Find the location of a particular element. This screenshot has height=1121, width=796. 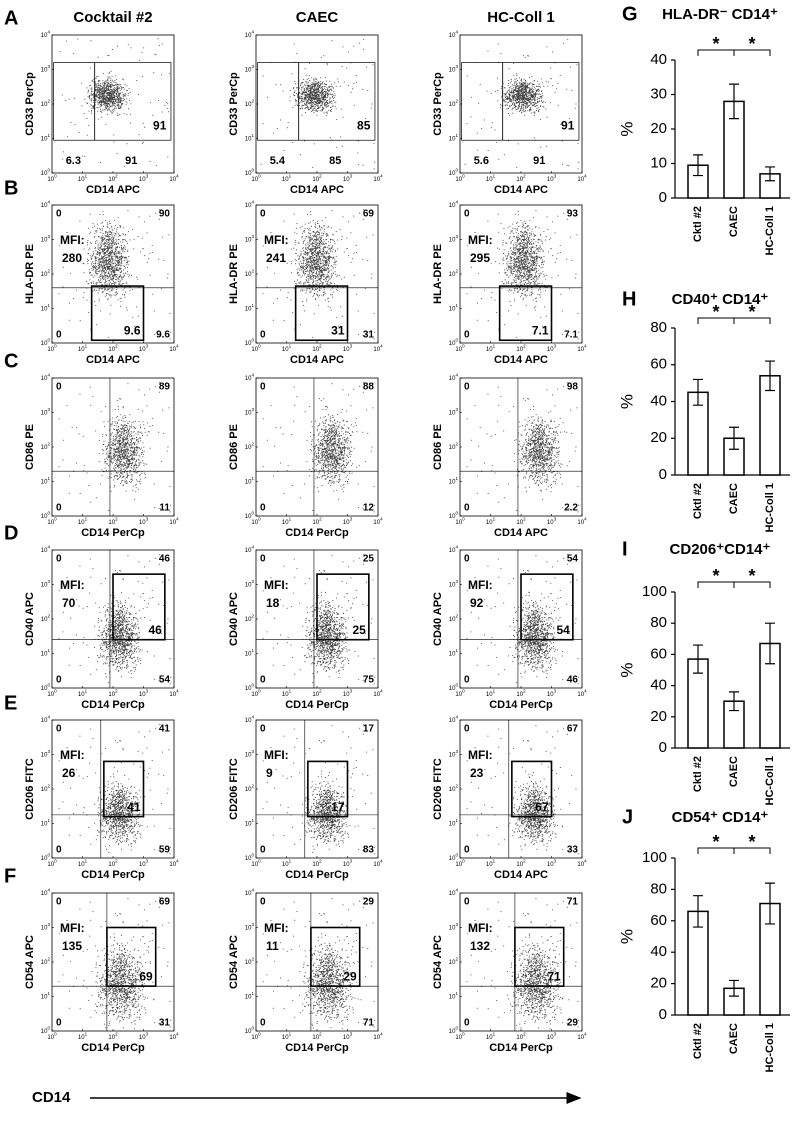

y-tick-label: 10⁴ is located at coordinates (250, 34).